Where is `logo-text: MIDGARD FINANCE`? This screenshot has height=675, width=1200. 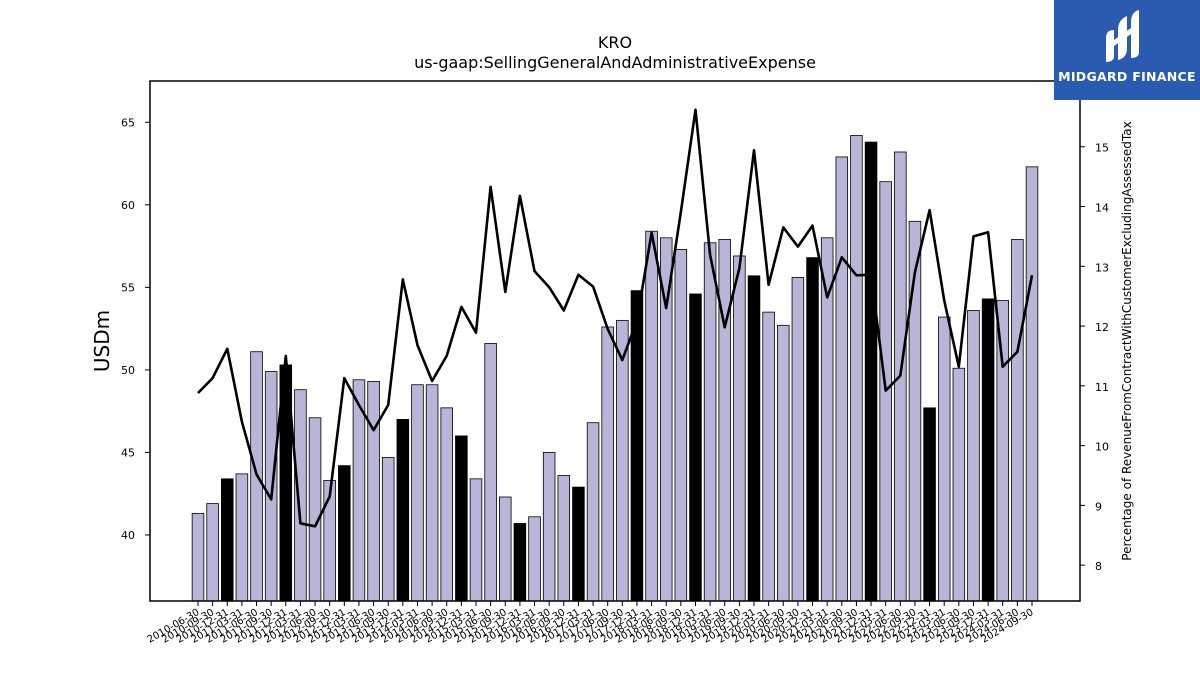 logo-text: MIDGARD FINANCE is located at coordinates (1127, 76).